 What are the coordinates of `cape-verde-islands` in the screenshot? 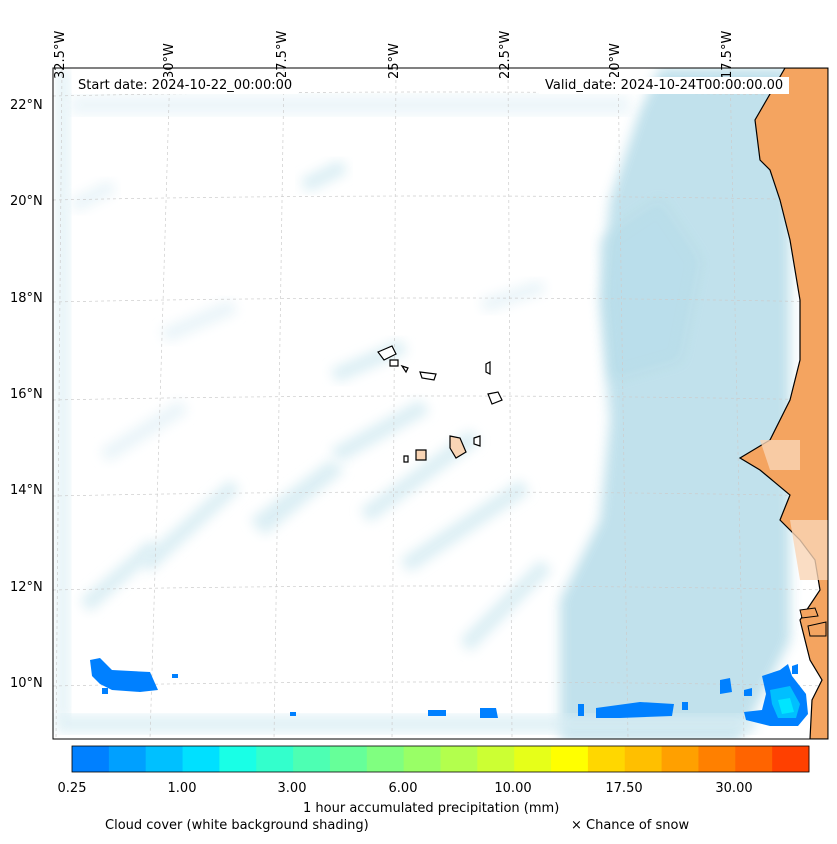 It's located at (440, 404).